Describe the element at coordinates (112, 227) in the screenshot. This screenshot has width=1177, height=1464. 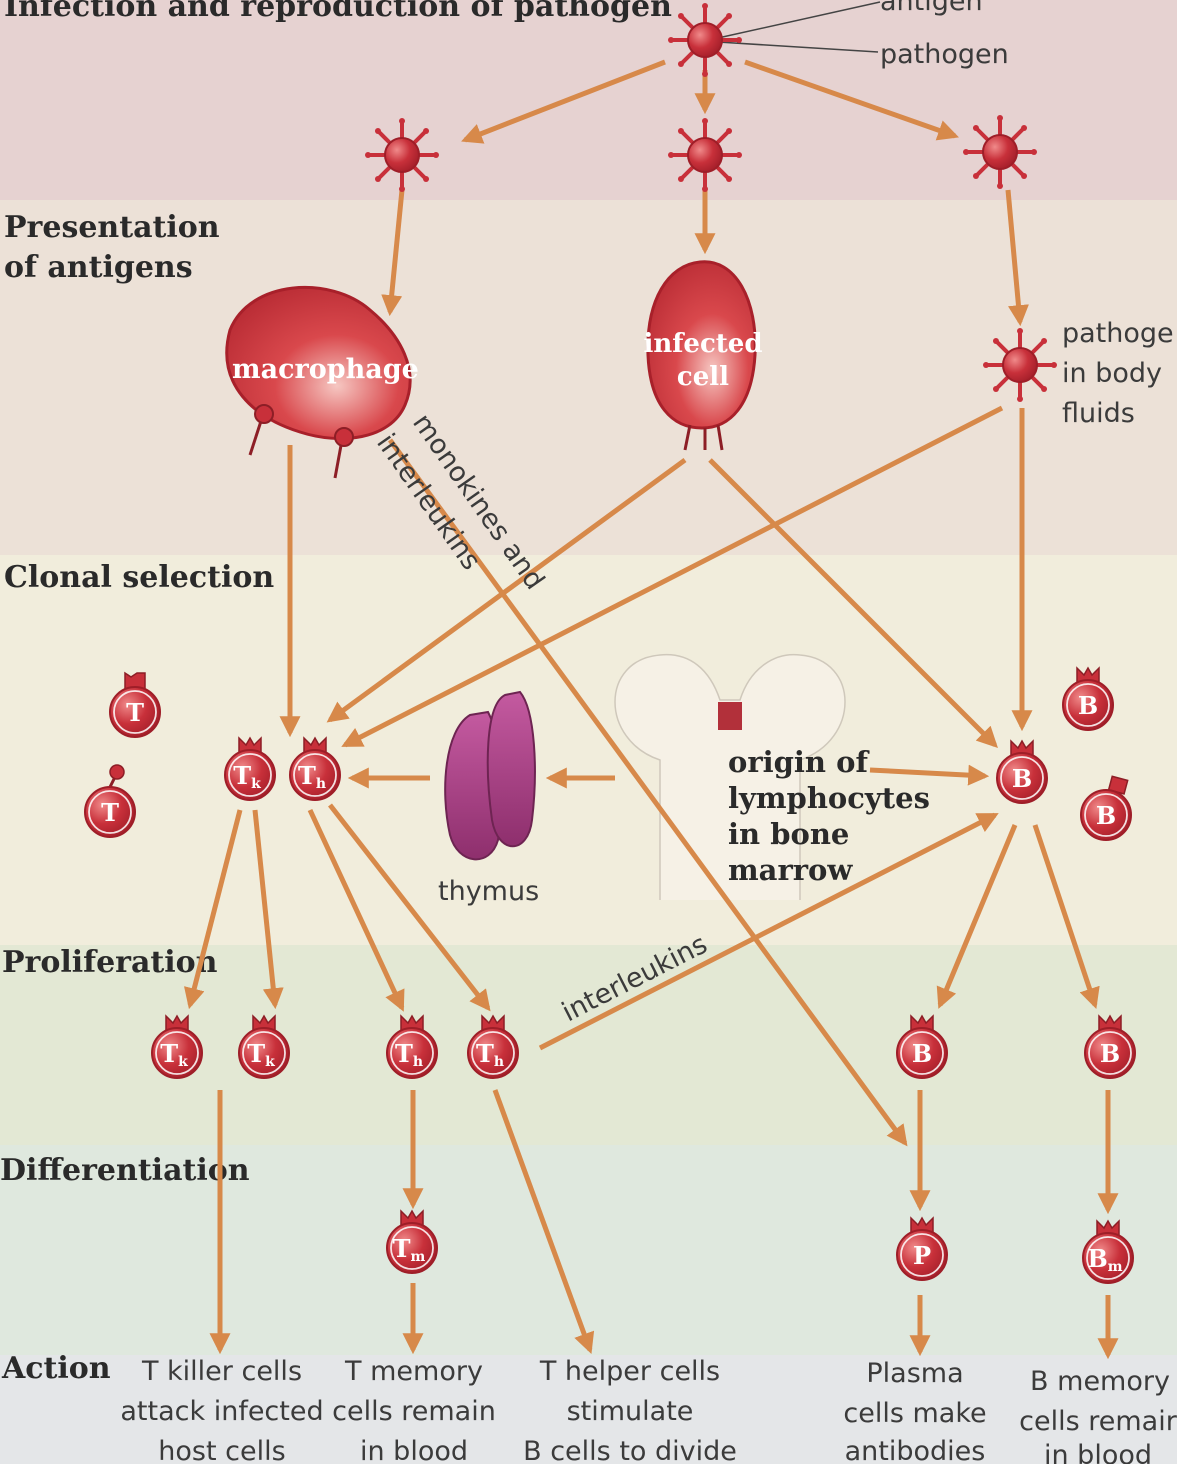
I see `band-title-presentation-1: Presentation` at that location.